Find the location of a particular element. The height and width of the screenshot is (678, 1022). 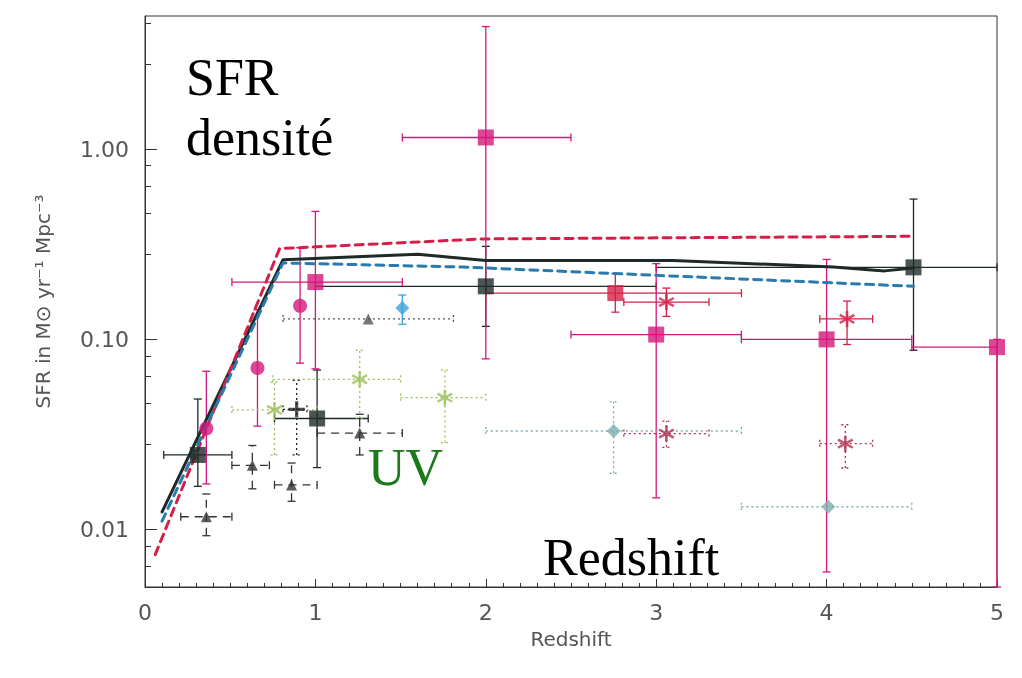

x-tick-label: 3 is located at coordinates (656, 612).